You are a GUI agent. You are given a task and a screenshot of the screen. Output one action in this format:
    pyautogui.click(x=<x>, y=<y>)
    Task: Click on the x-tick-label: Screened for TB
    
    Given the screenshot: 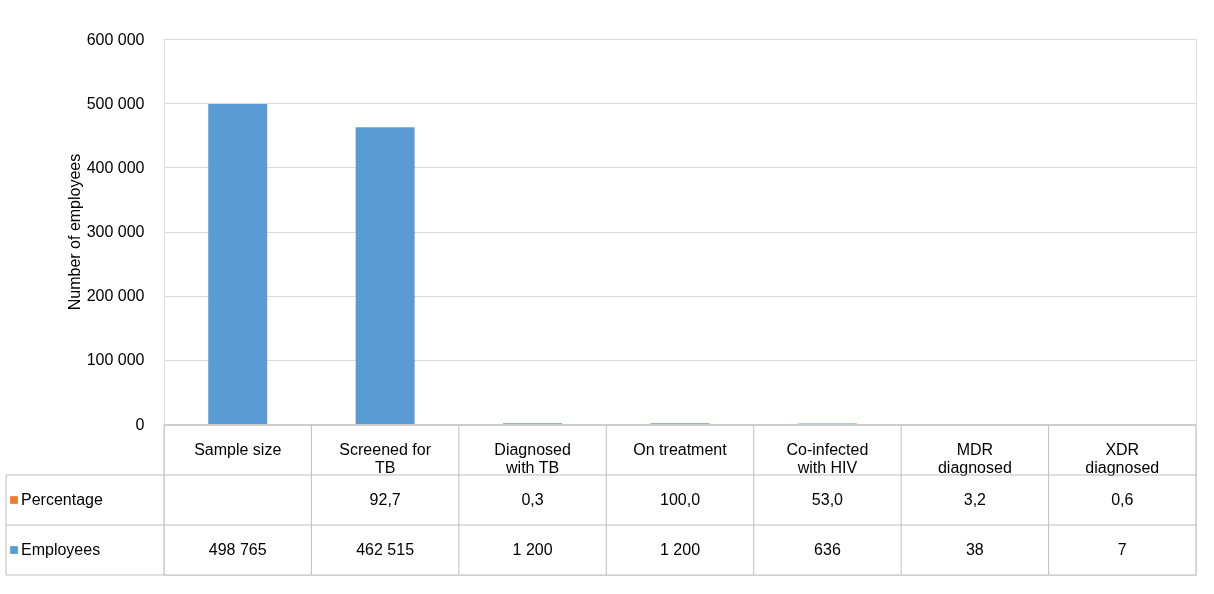 What is the action you would take?
    pyautogui.click(x=385, y=458)
    